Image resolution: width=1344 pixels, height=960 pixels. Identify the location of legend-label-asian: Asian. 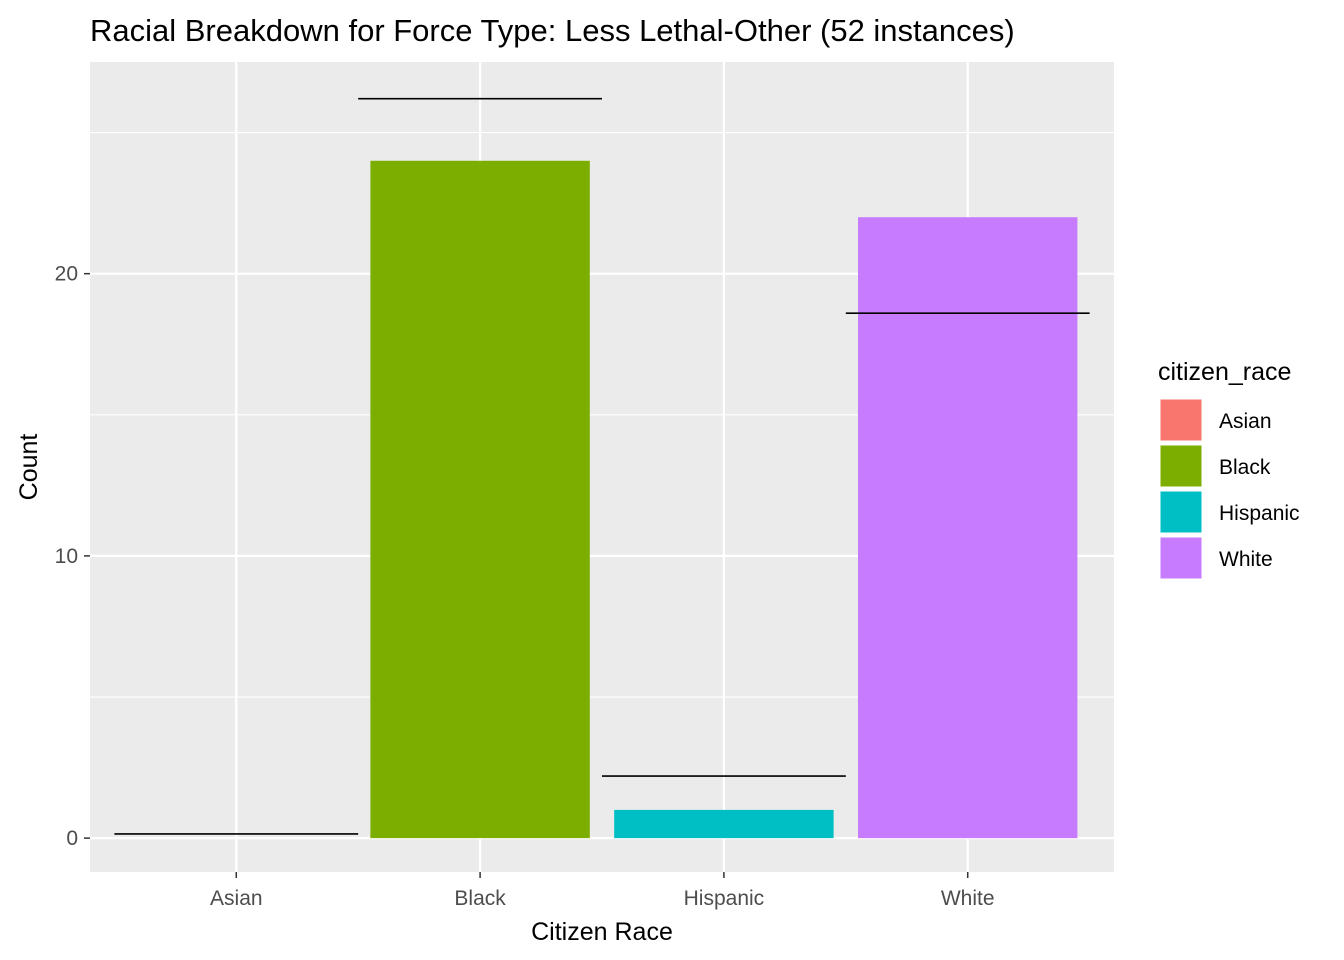
(1245, 421).